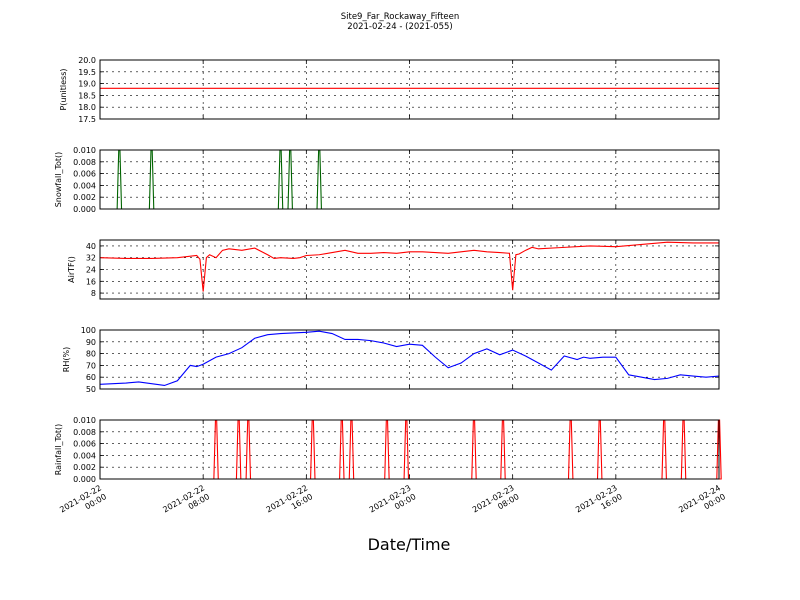 The height and width of the screenshot is (600, 800). I want to click on y-axis-label: AirTF(), so click(71, 269).